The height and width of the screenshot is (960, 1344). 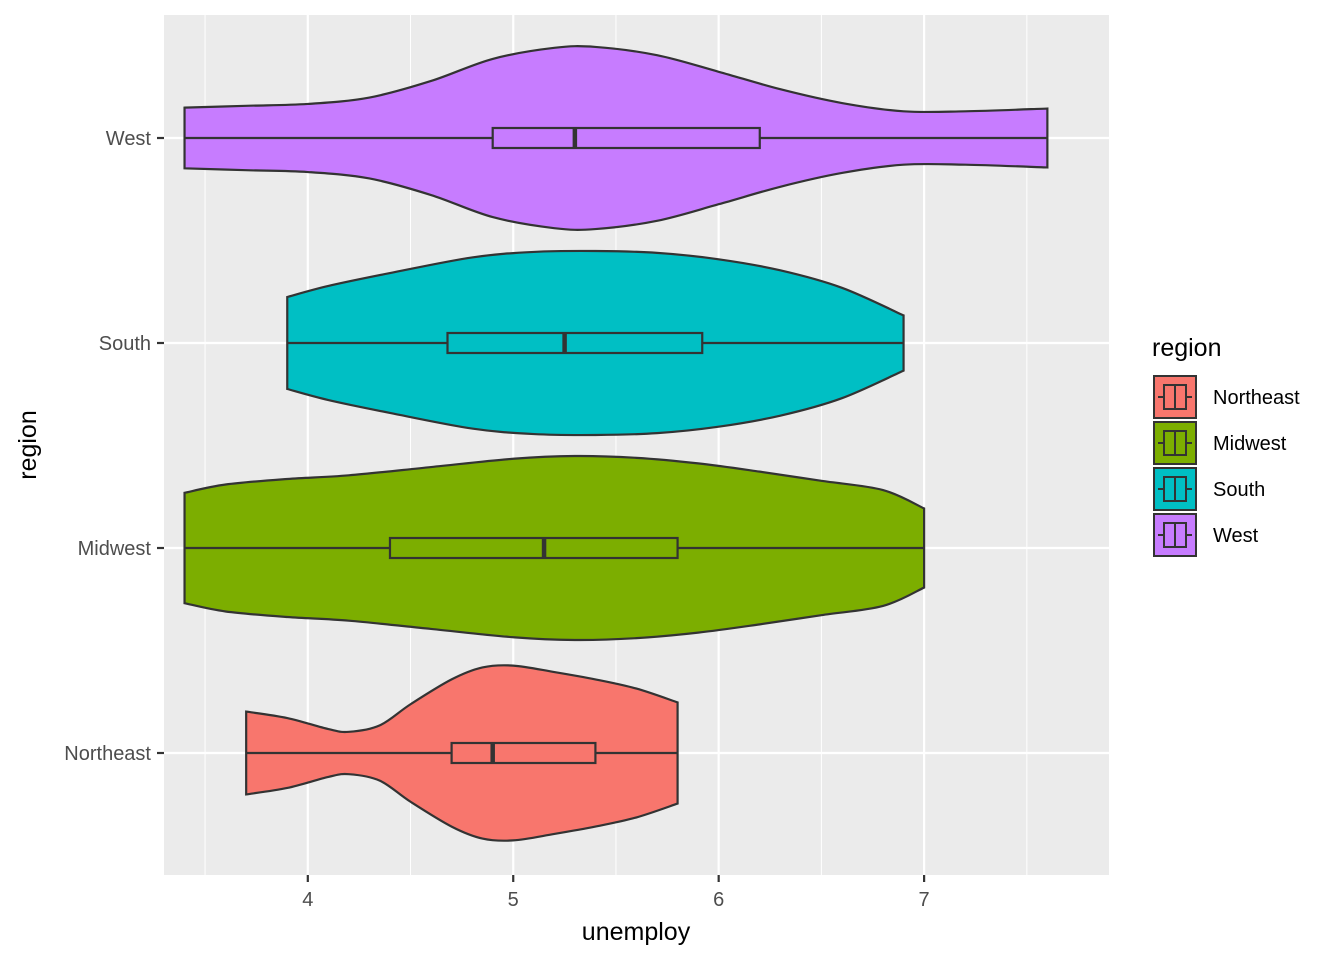 What do you see at coordinates (107, 754) in the screenshot?
I see `y-tick-label: Northeast` at bounding box center [107, 754].